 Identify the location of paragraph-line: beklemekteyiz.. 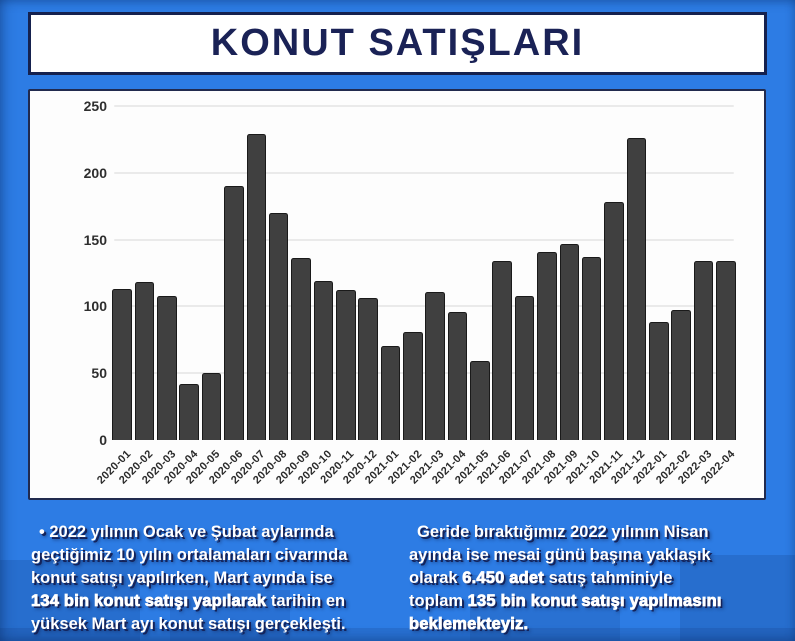
(598, 624).